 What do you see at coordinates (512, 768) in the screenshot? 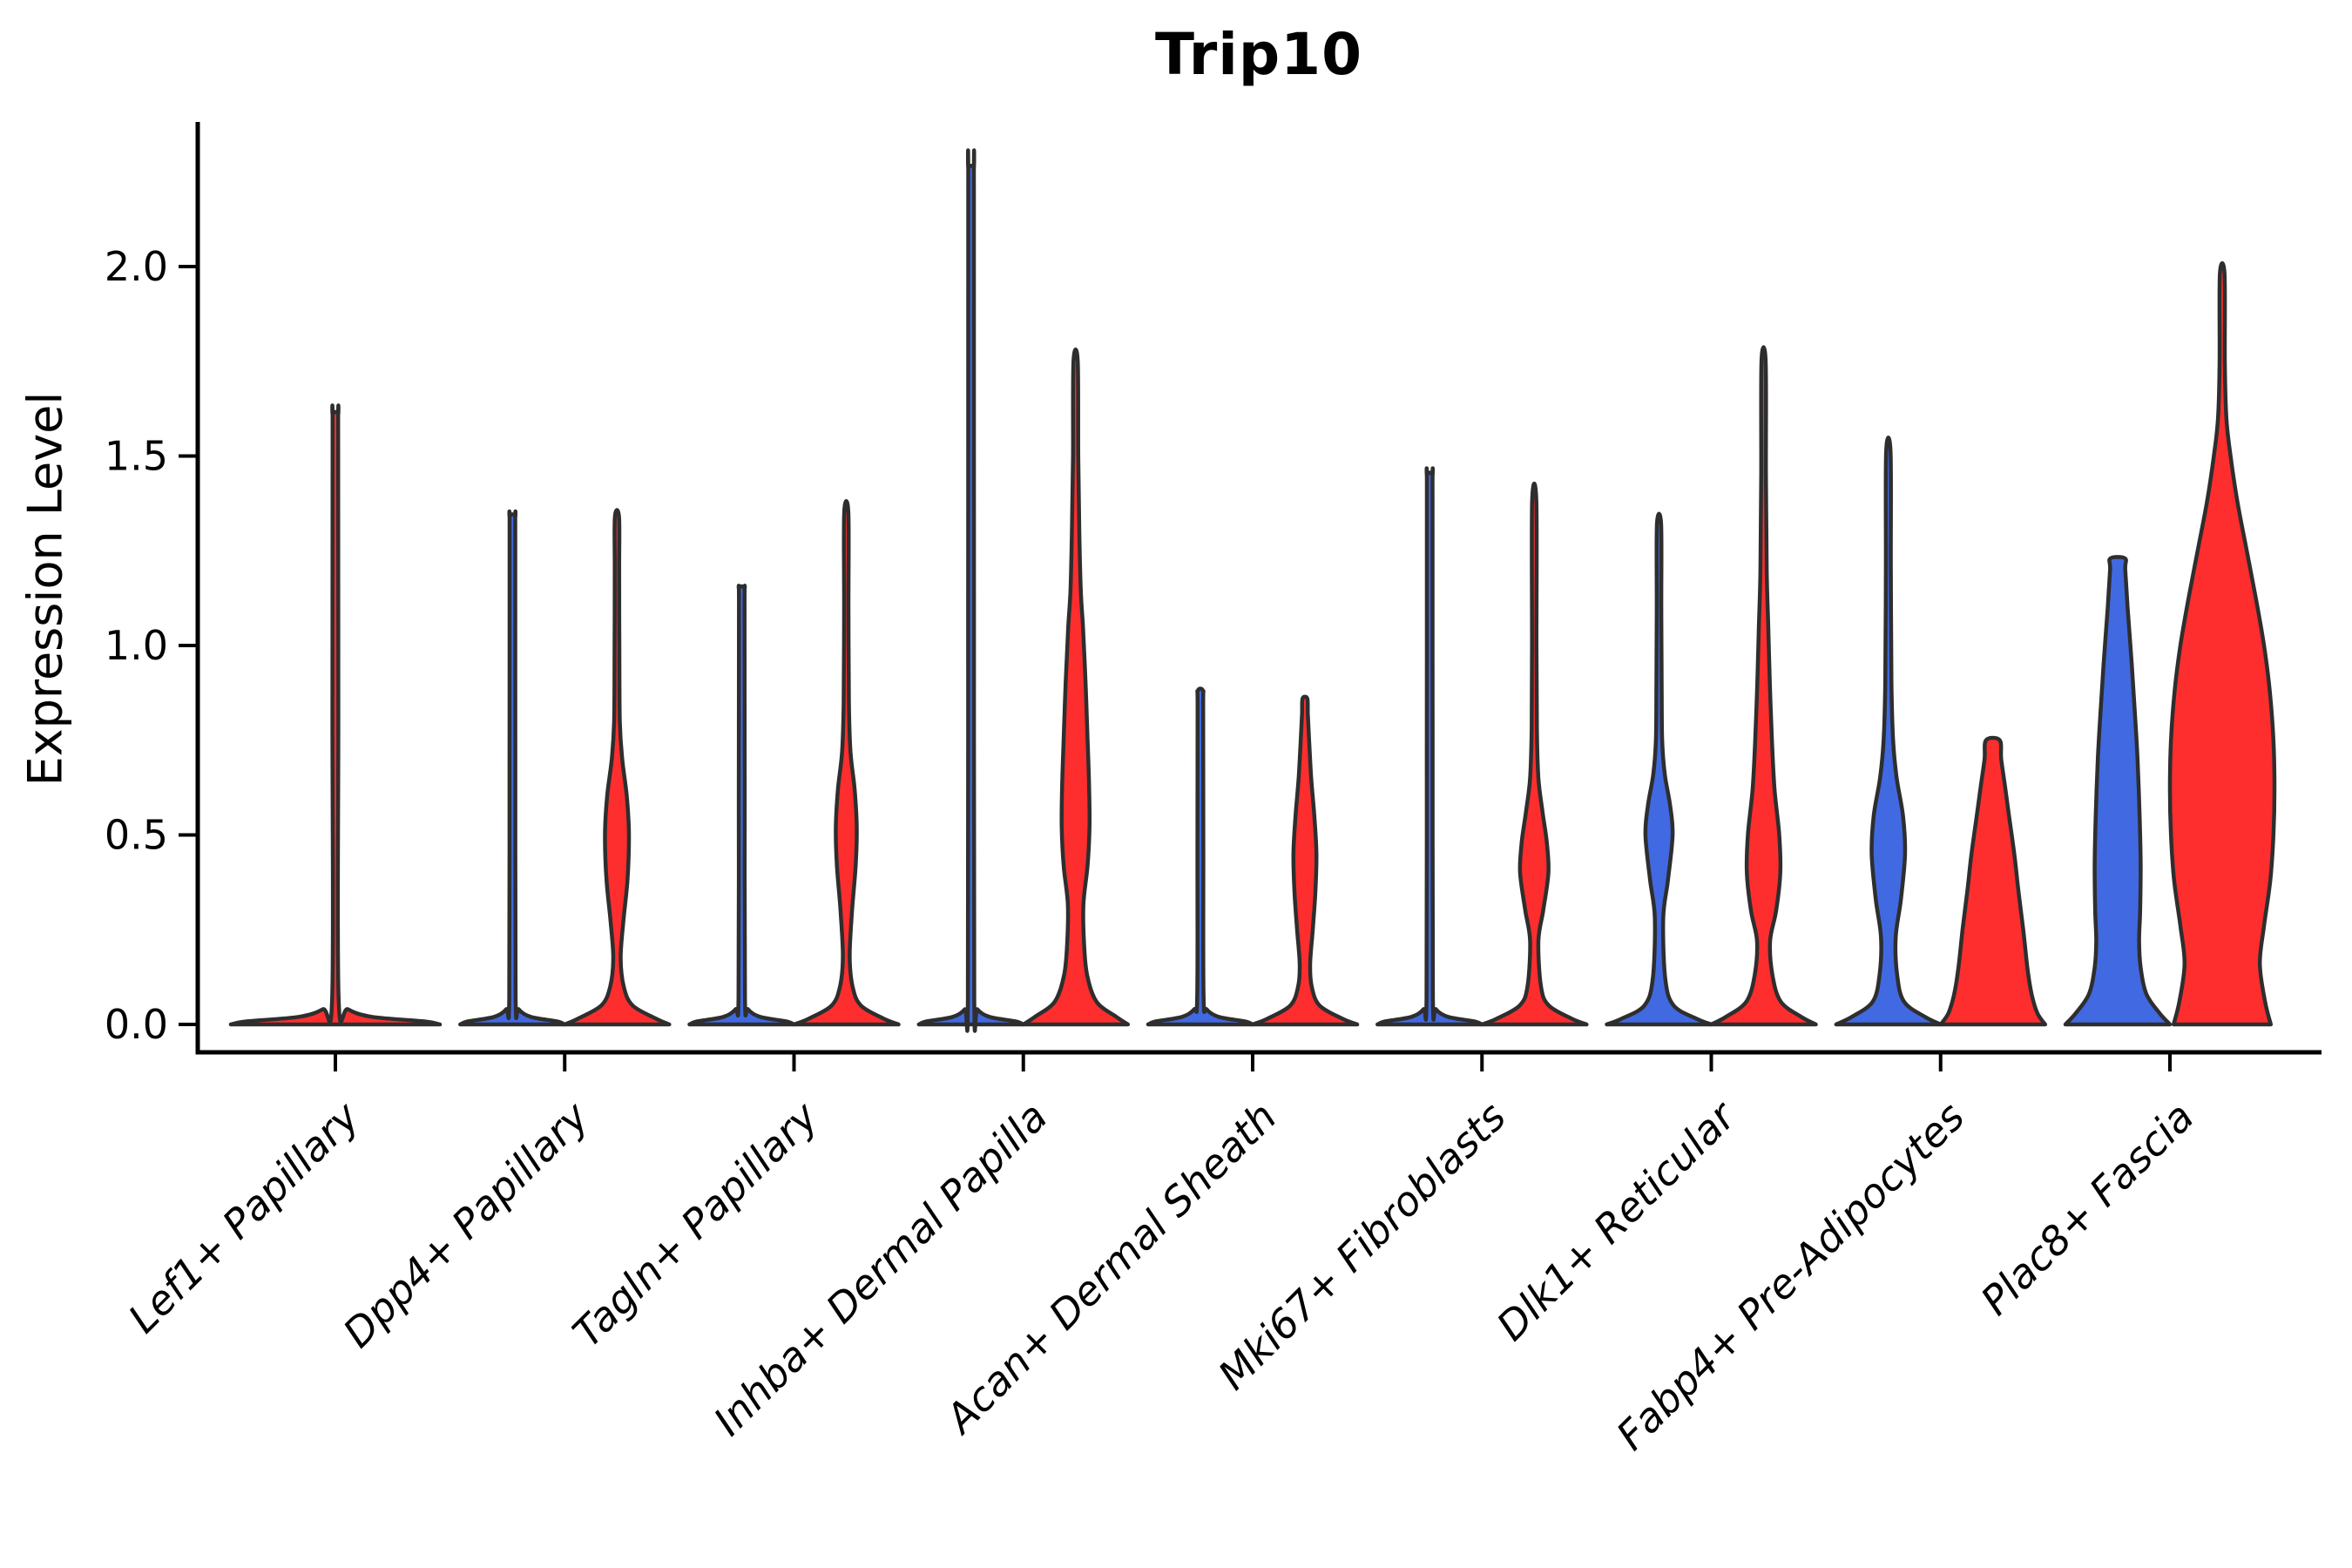
I see `violin-dpp4-left` at bounding box center [512, 768].